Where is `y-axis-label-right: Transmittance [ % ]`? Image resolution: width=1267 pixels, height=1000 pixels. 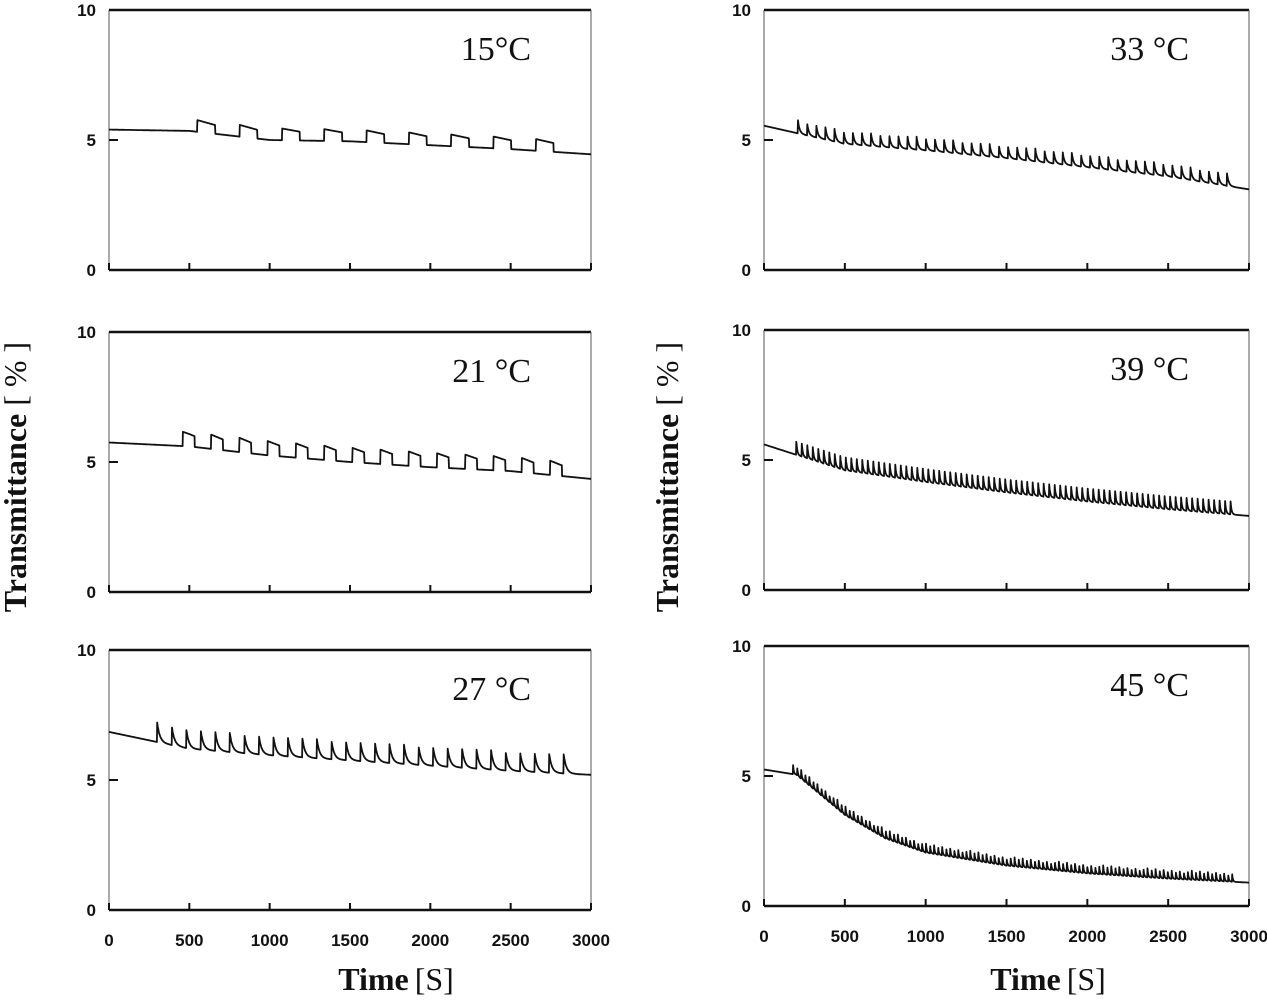 y-axis-label-right: Transmittance [ % ] is located at coordinates (667, 477).